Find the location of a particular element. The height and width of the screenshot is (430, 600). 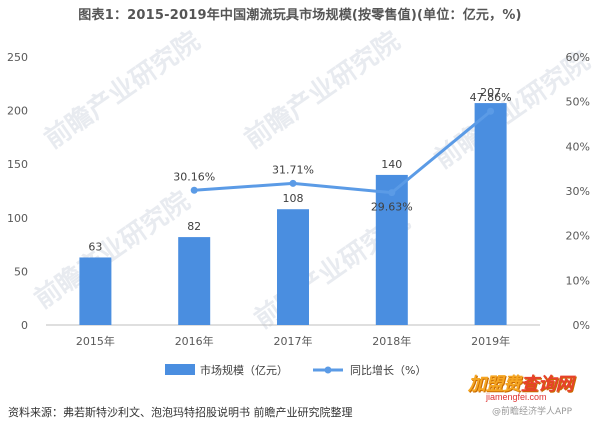

x-tick-label: 2017年 is located at coordinates (293, 341).